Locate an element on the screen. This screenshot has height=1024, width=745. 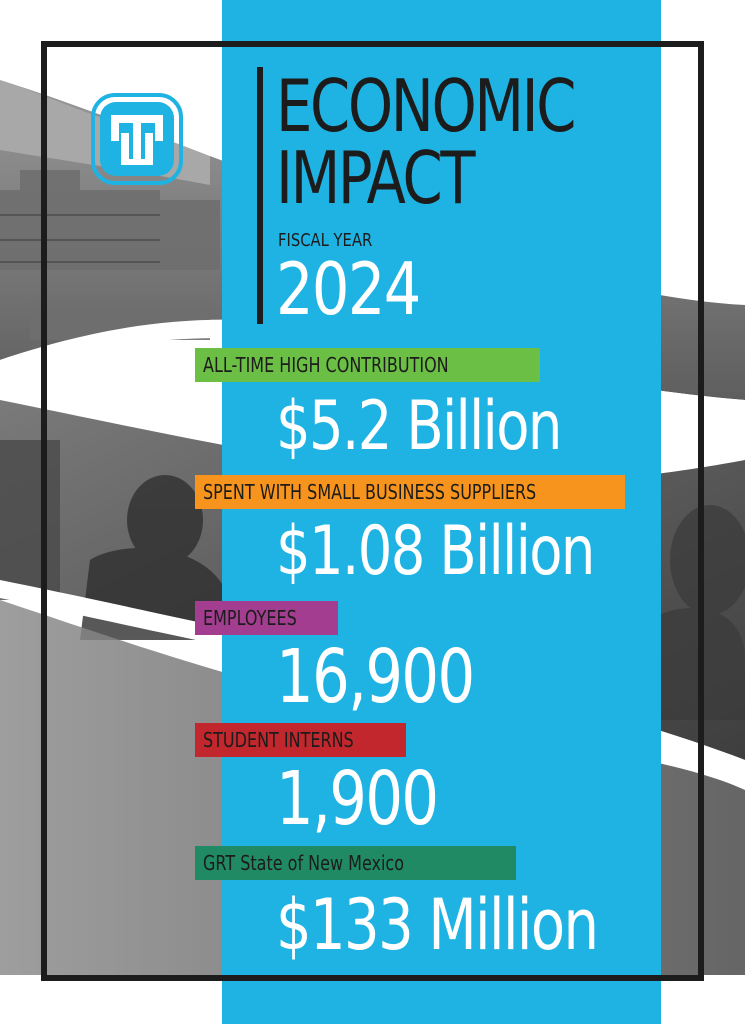
title-line-1: ECONOMIC is located at coordinates (426, 106).